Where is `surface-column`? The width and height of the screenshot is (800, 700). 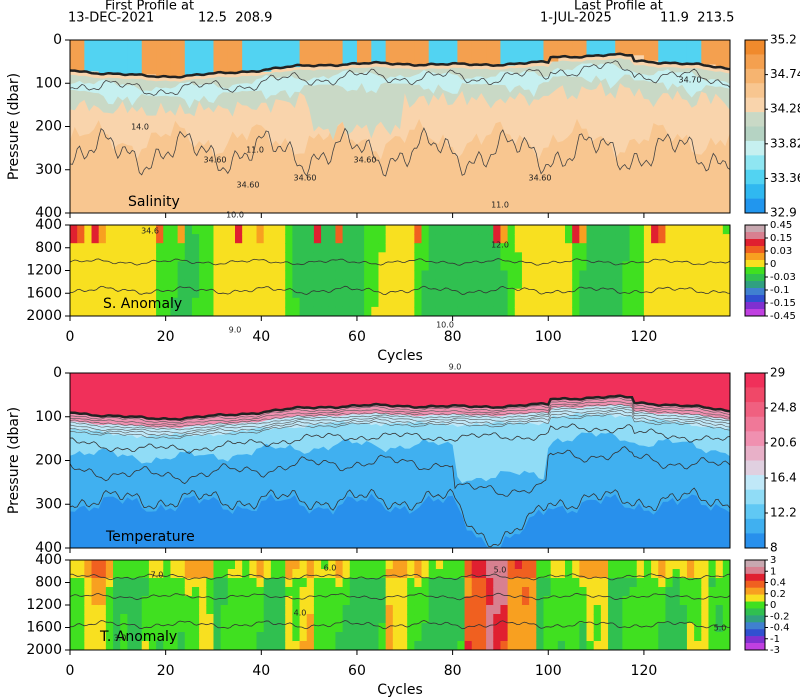 surface-column is located at coordinates (422, 53).